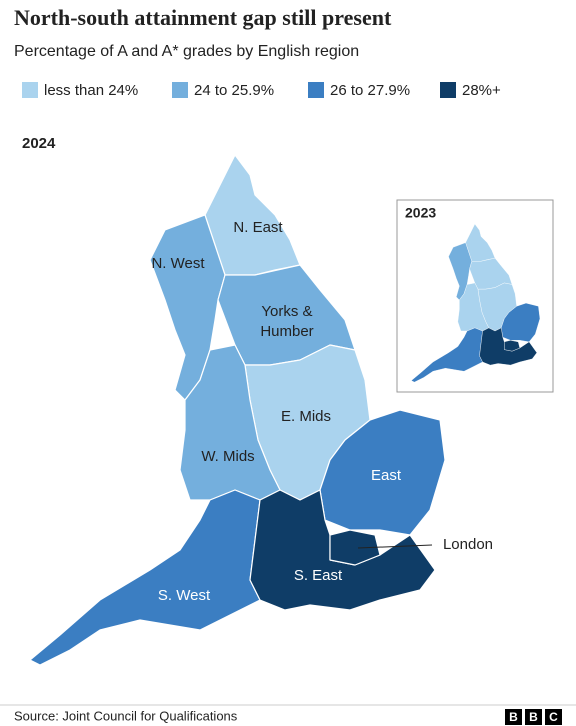 The width and height of the screenshot is (576, 726). What do you see at coordinates (286, 321) in the screenshot?
I see `region-label: Yorks & Humber` at bounding box center [286, 321].